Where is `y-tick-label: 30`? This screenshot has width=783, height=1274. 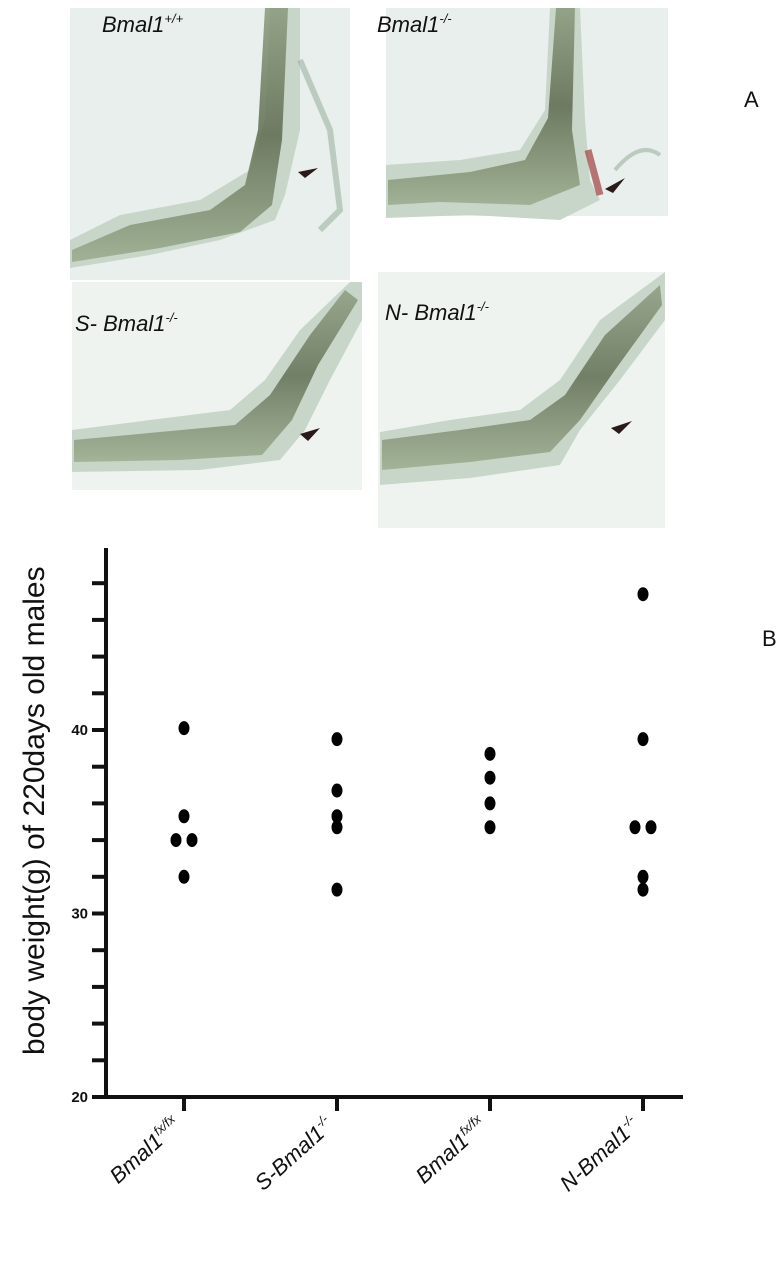 y-tick-label: 30 is located at coordinates (79, 914).